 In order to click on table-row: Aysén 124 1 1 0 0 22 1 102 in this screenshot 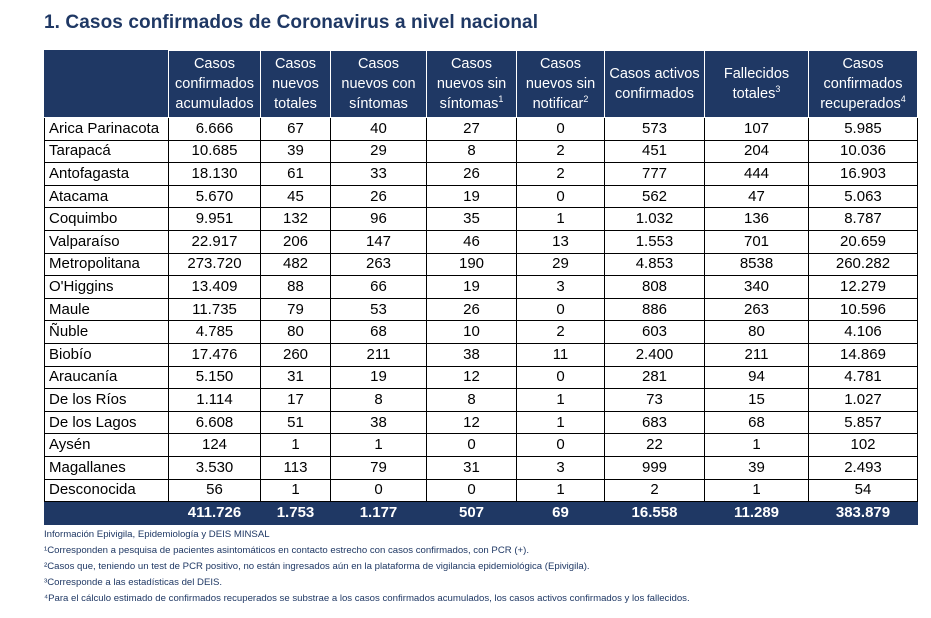, I will do `click(481, 445)`.